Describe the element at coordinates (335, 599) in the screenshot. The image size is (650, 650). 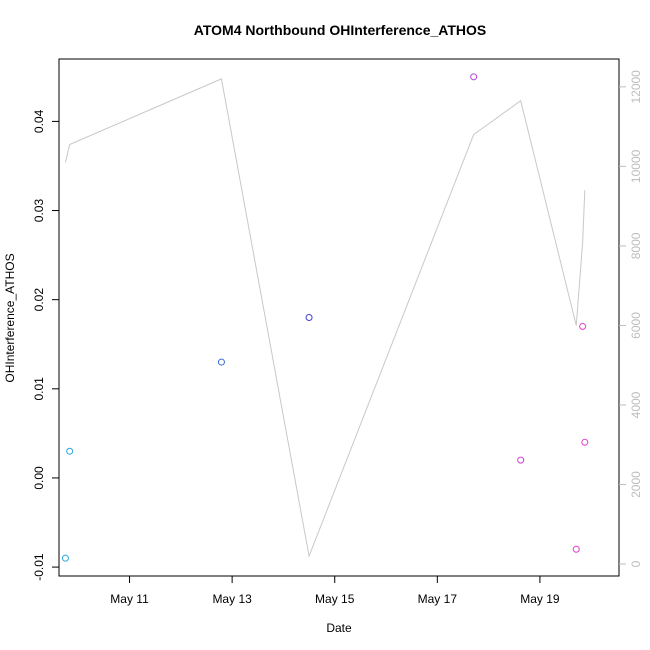
I see `x-tick-label: May 15` at that location.